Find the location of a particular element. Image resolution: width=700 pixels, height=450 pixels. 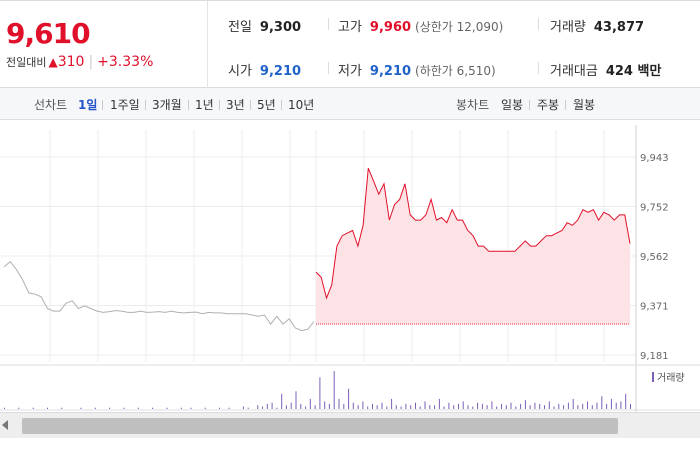

stat-value: 43,877 is located at coordinates (619, 27).